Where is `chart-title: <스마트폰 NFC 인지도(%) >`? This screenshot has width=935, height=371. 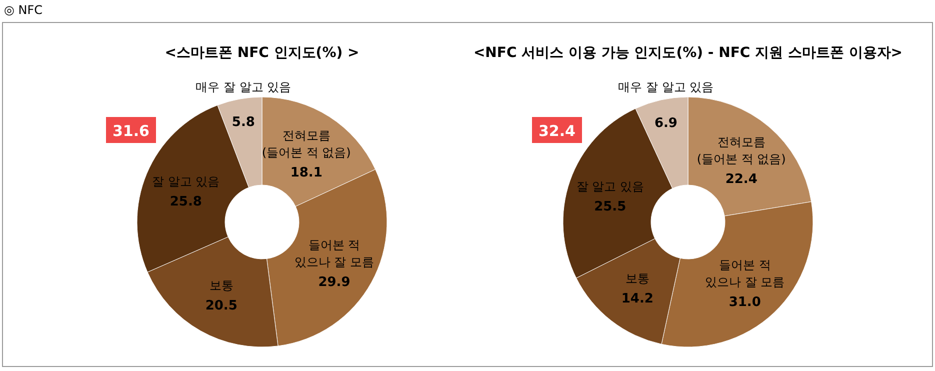 chart-title: <스마트폰 NFC 인지도(%) > is located at coordinates (262, 53).